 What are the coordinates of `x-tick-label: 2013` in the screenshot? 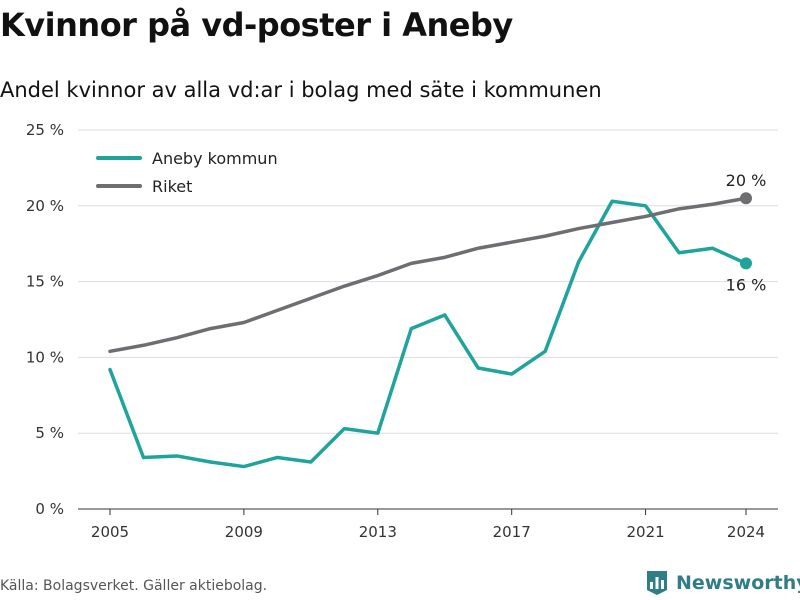 It's located at (378, 532).